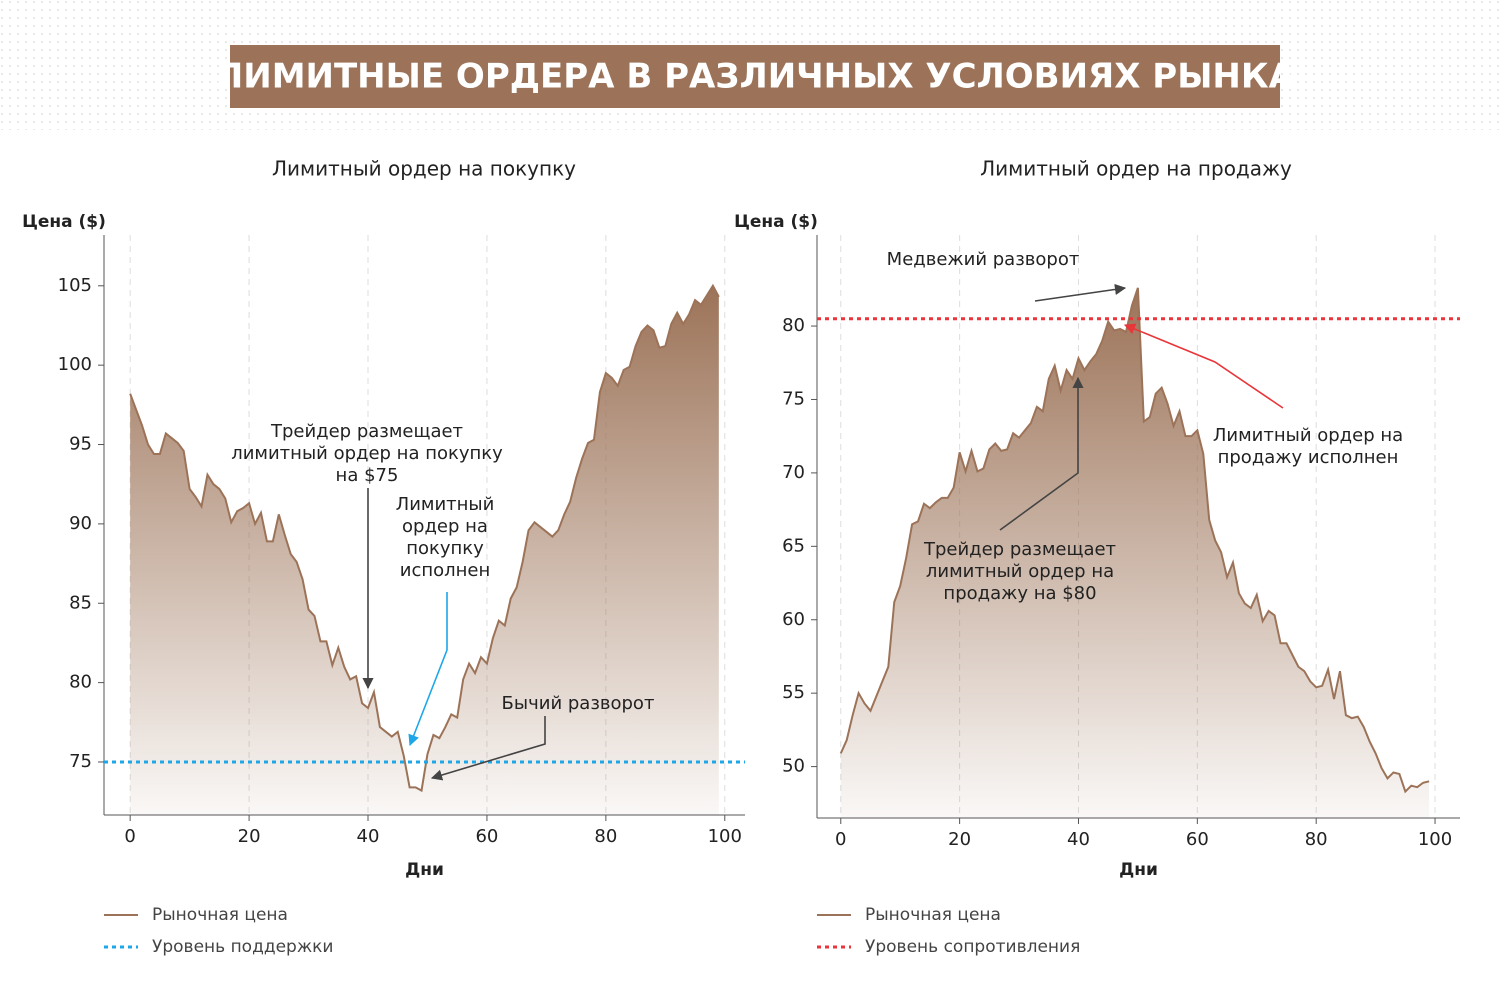 Image resolution: width=1500 pixels, height=1007 pixels. What do you see at coordinates (75, 364) in the screenshot?
I see `y-tick-label: 100` at bounding box center [75, 364].